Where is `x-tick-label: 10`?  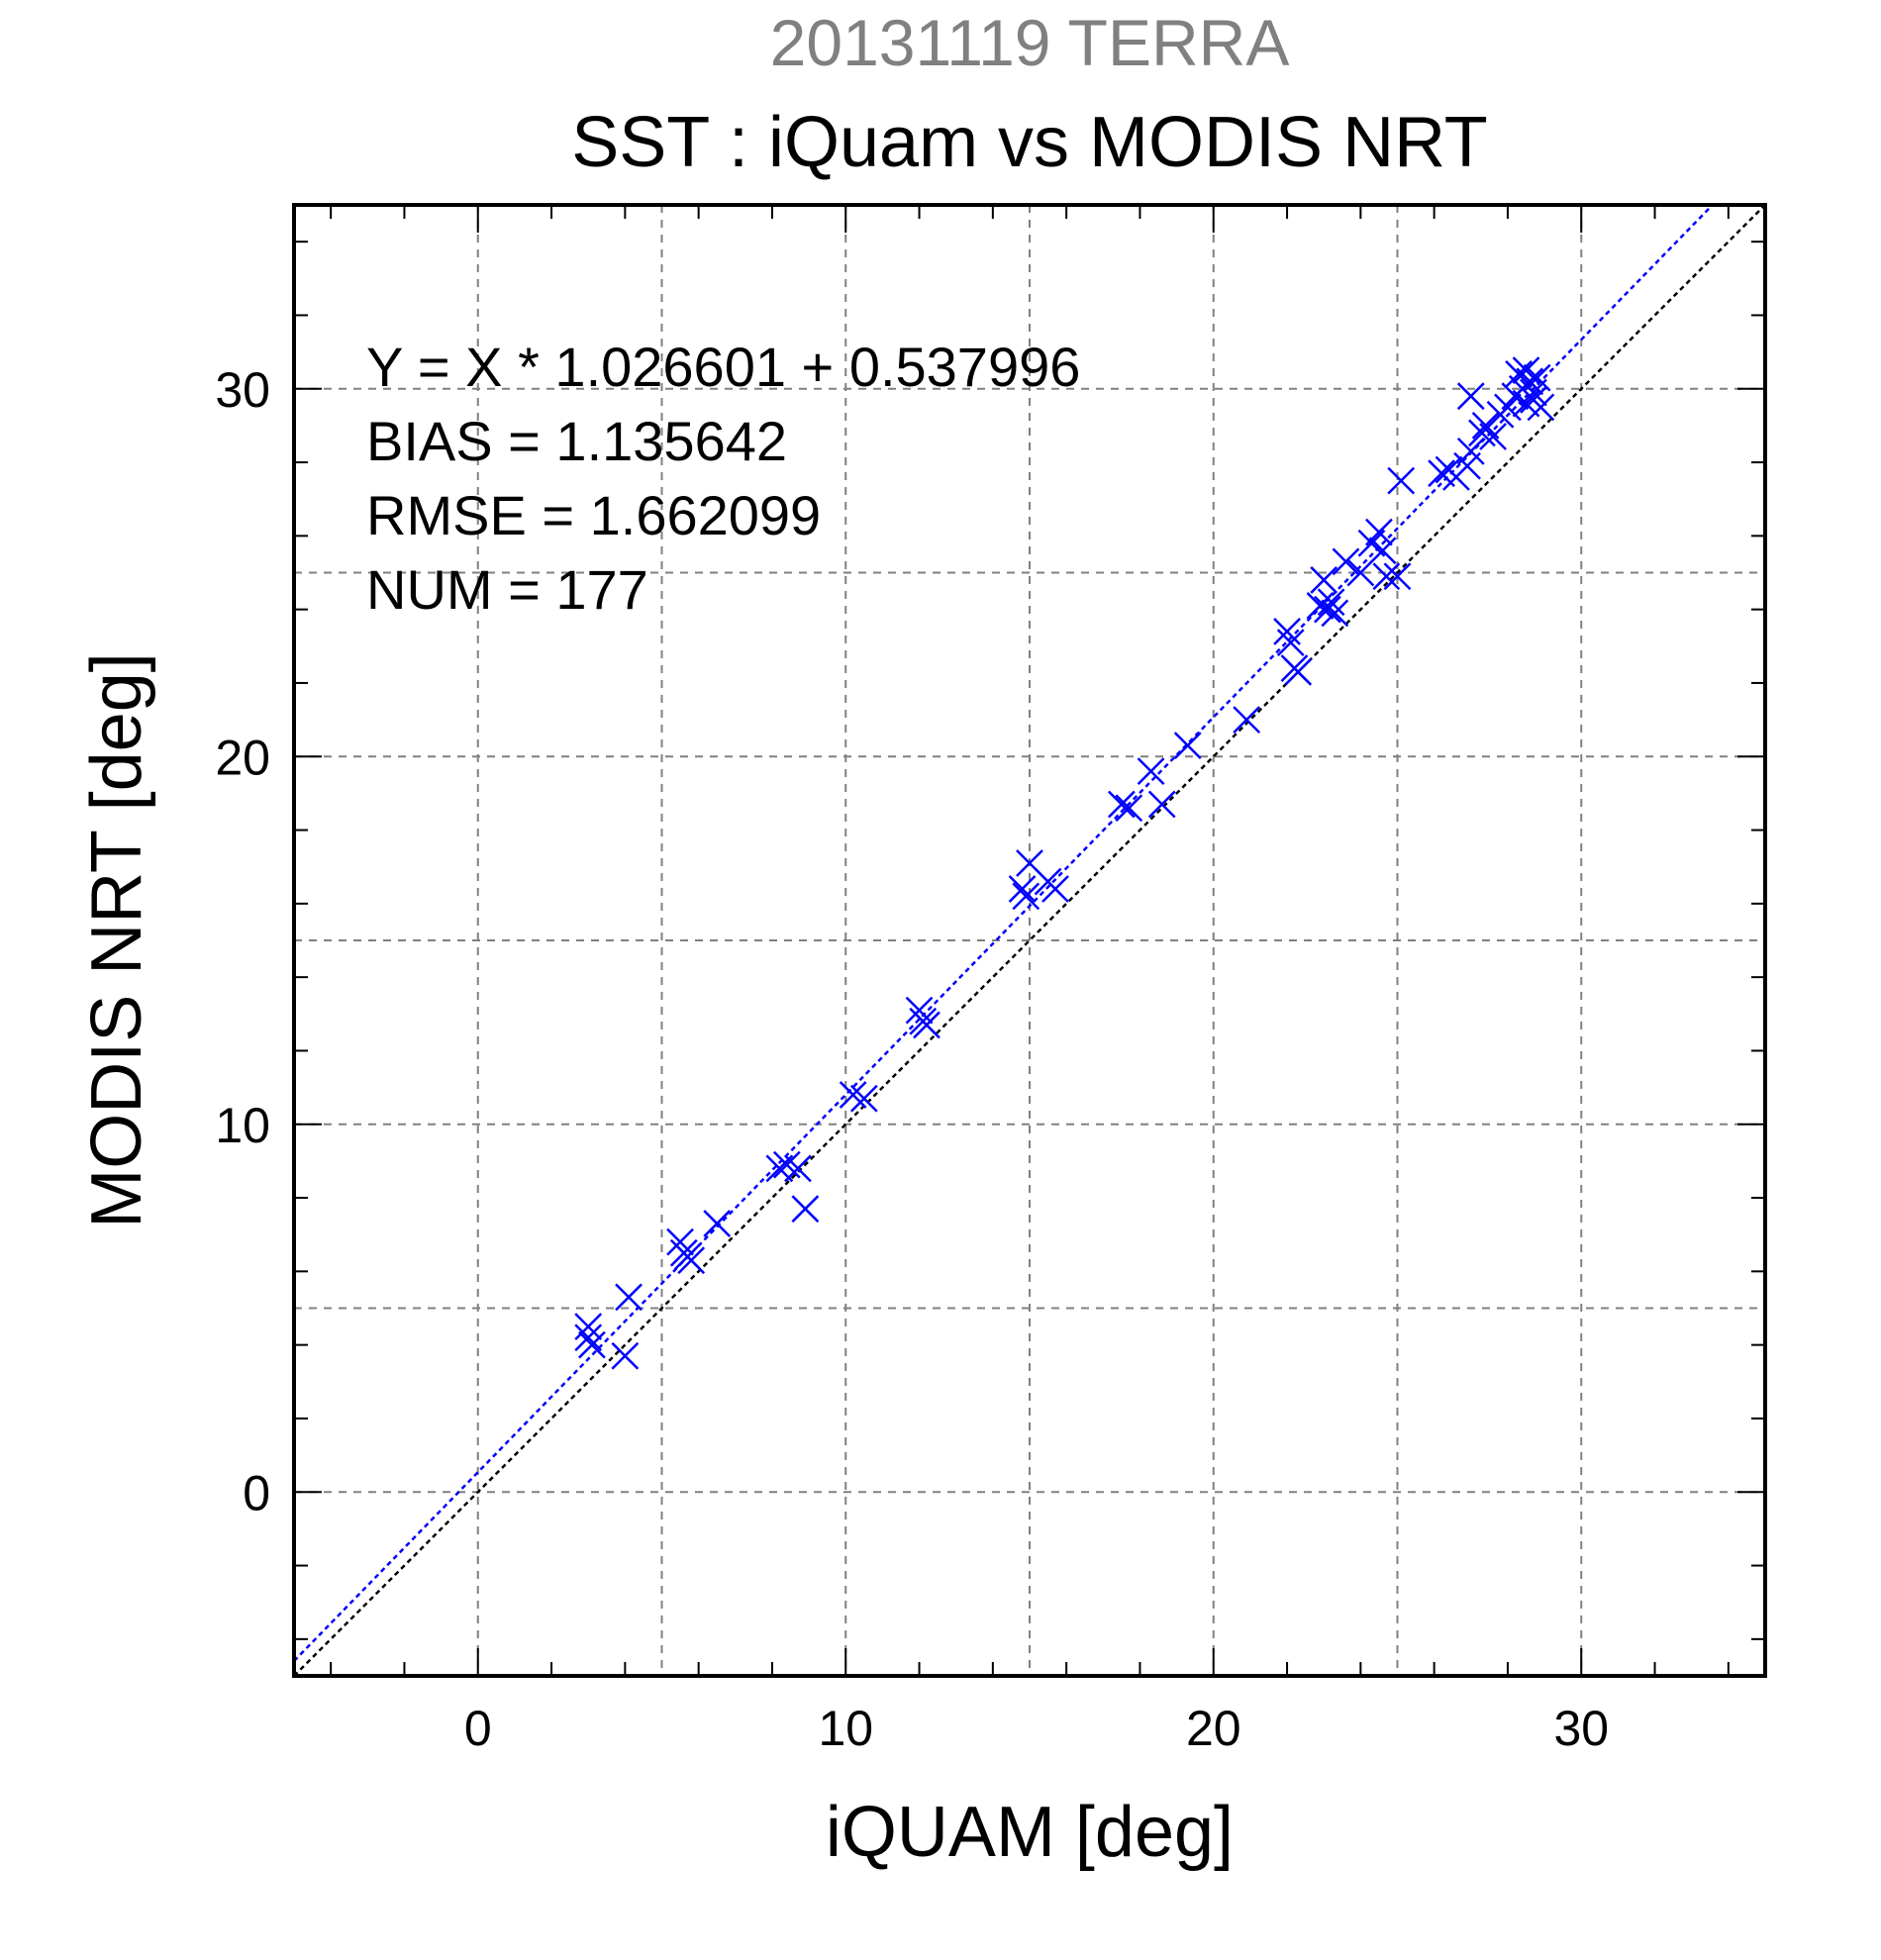 x-tick-label: 10 is located at coordinates (845, 1728).